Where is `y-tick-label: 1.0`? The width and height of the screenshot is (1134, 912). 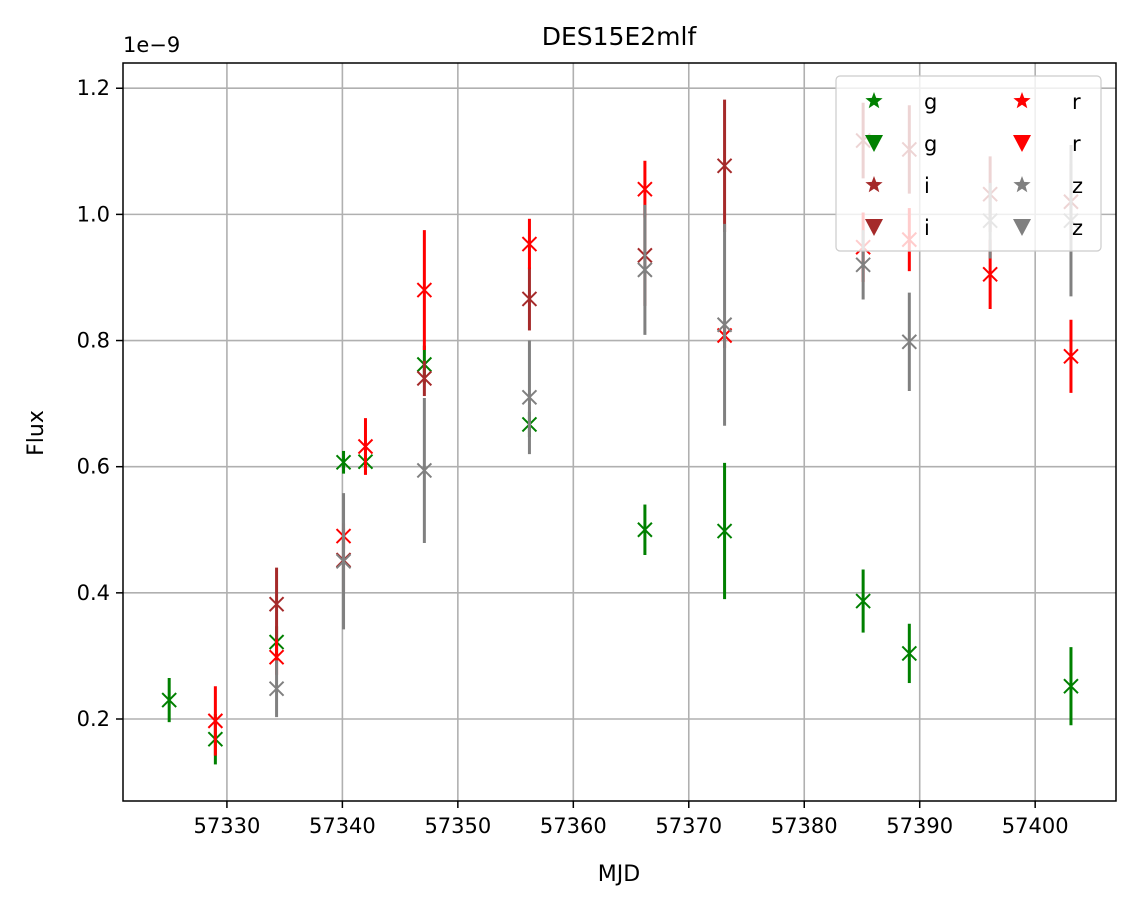 y-tick-label: 1.0 is located at coordinates (93, 214).